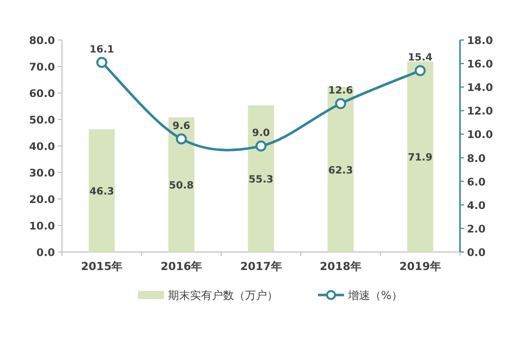 This screenshot has width=521, height=348. What do you see at coordinates (480, 64) in the screenshot?
I see `y2-tick-label: 16.0` at bounding box center [480, 64].